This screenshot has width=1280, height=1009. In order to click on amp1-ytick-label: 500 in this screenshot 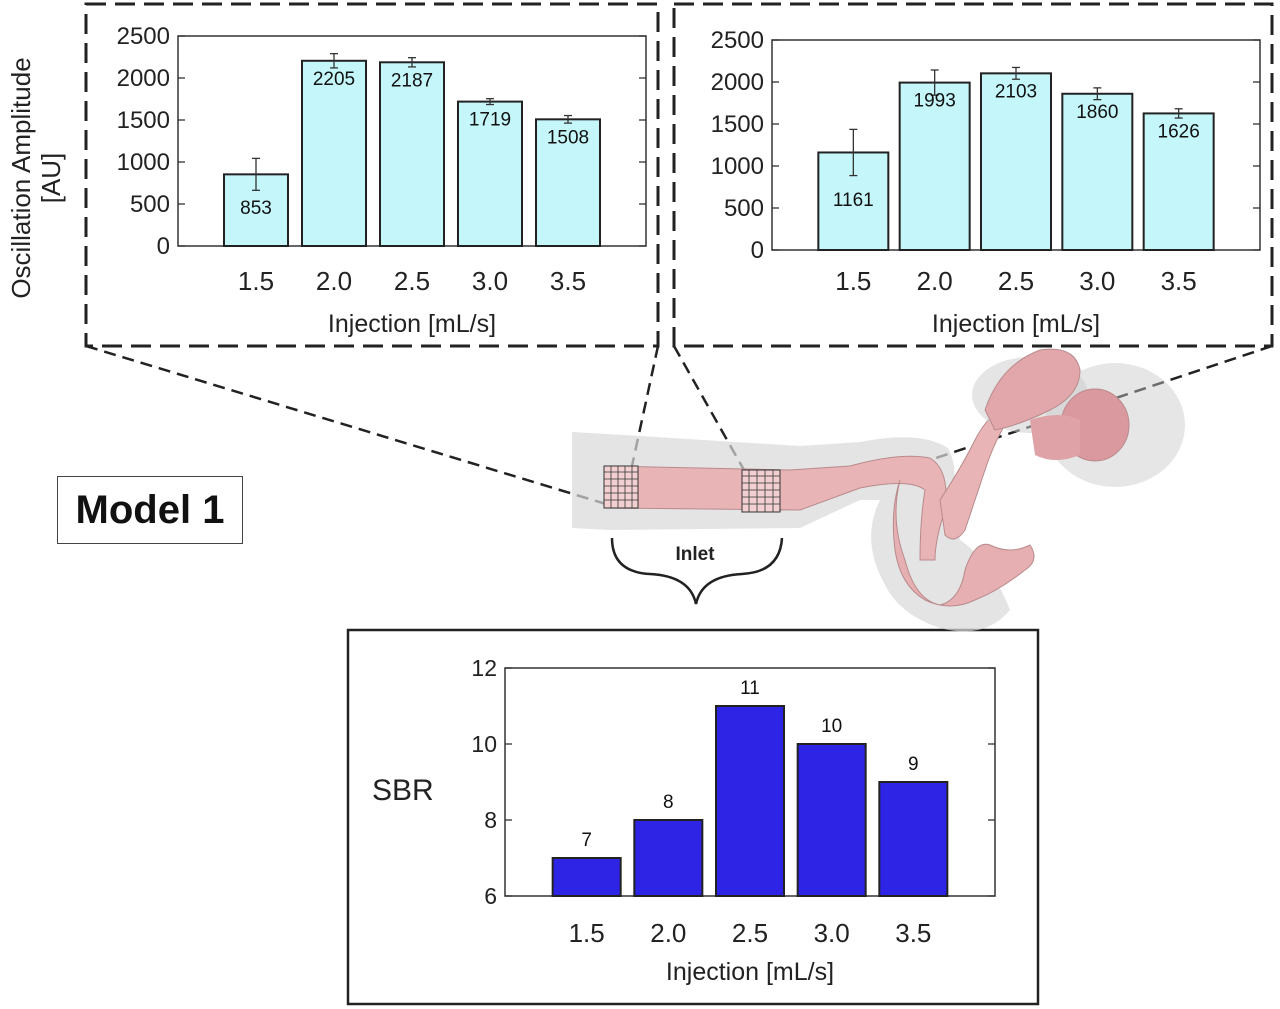, I will do `click(150, 204)`.